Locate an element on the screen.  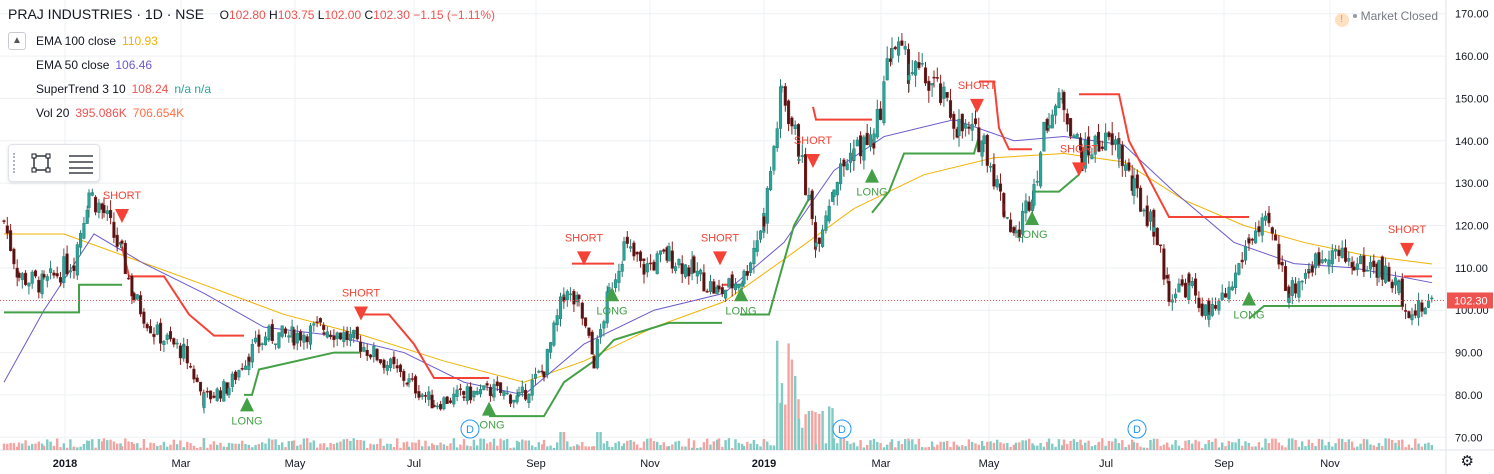
legend-supertrend: SuperTrend 3 10 108.24 n/a n/a is located at coordinates (123, 89).